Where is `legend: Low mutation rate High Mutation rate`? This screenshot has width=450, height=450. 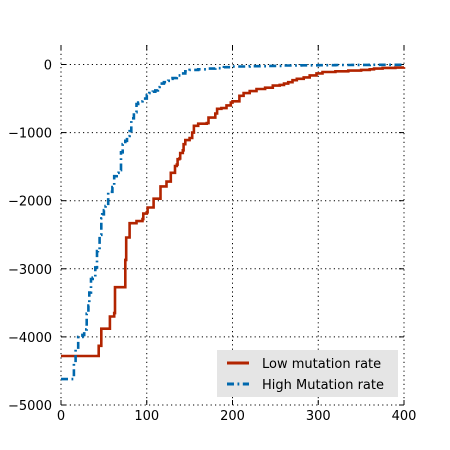
legend: Low mutation rate High Mutation rate is located at coordinates (307, 373).